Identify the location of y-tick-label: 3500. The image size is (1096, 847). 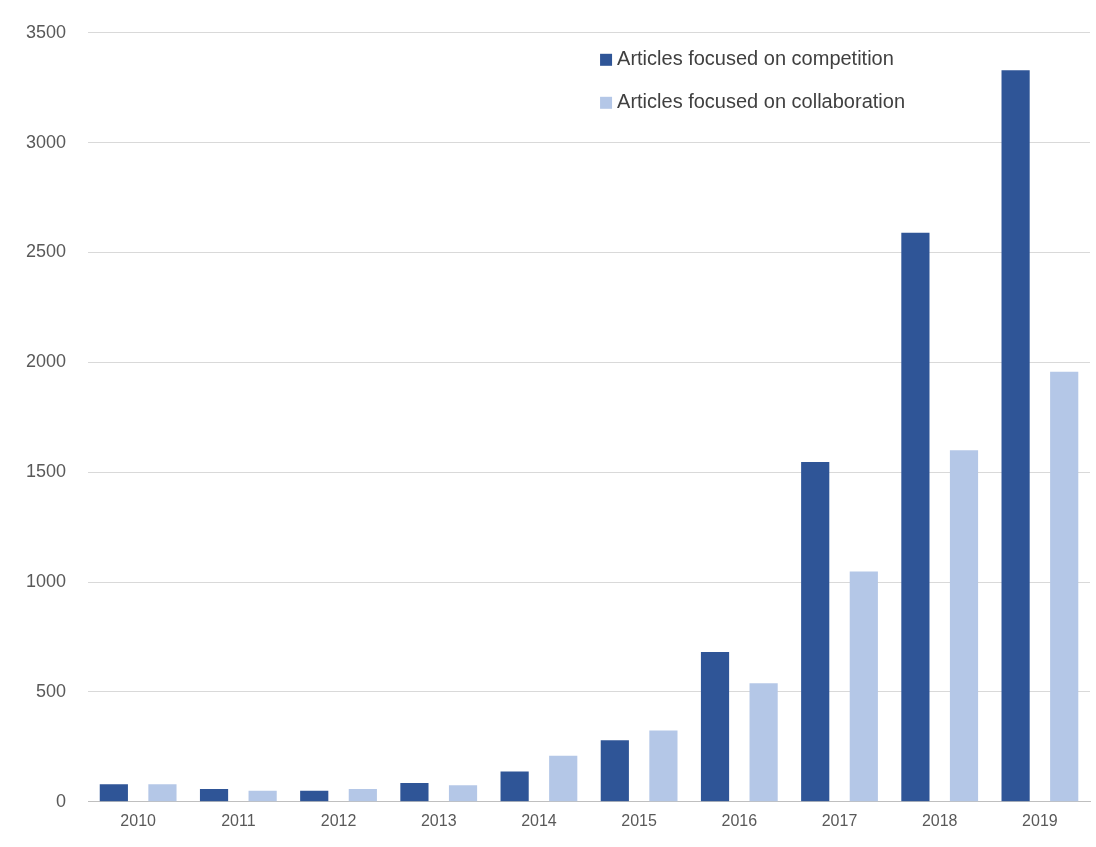
(46, 31).